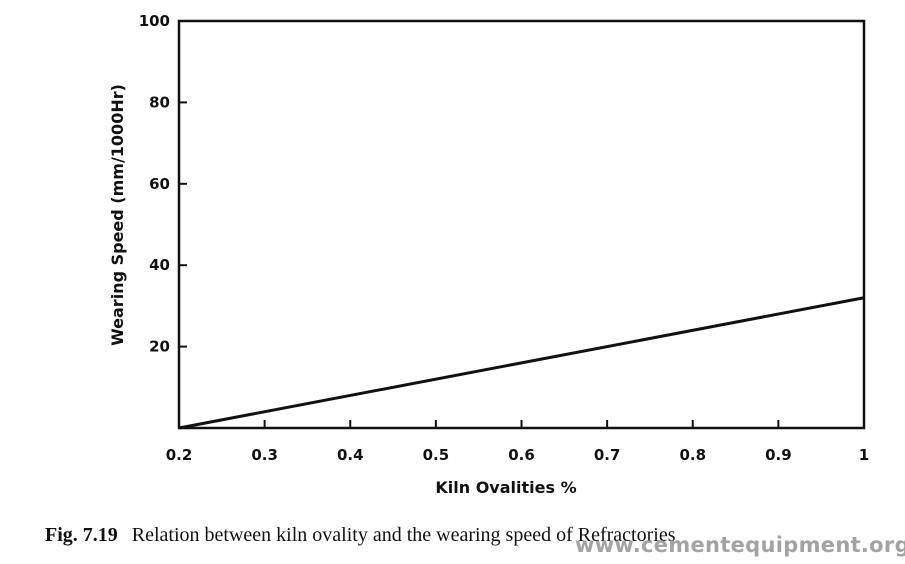 The height and width of the screenshot is (564, 905). What do you see at coordinates (864, 455) in the screenshot?
I see `x-tick-label: 1` at bounding box center [864, 455].